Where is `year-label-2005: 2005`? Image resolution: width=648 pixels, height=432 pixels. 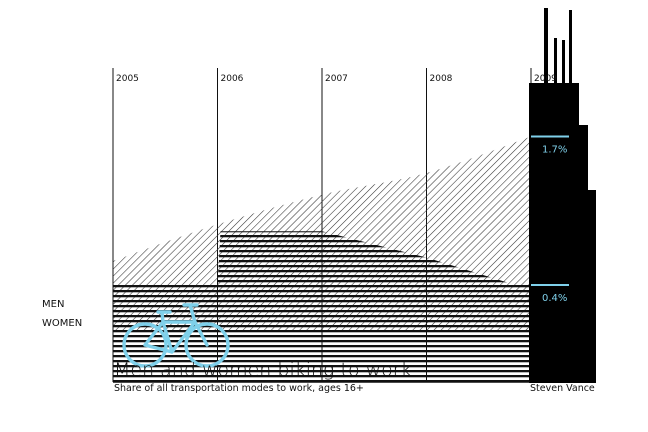
year-label-2005: 2005 is located at coordinates (127, 79).